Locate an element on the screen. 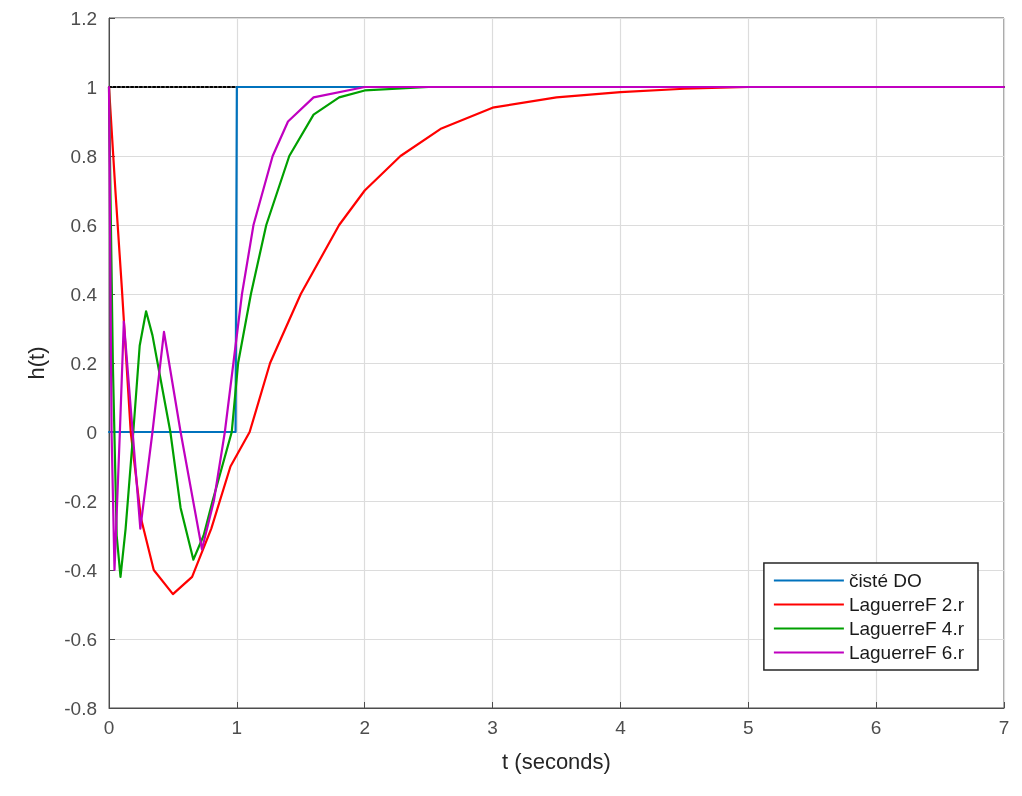  x-tick-label: 4 is located at coordinates (621, 727).